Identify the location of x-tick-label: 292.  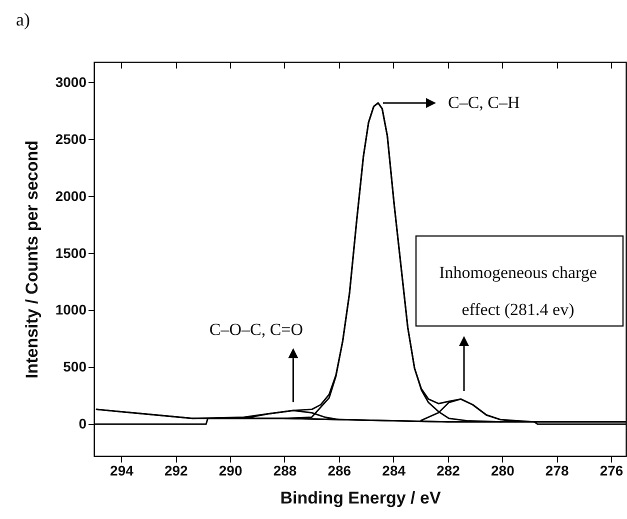
(176, 470).